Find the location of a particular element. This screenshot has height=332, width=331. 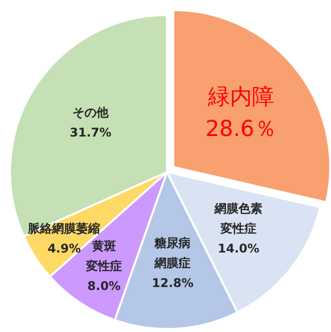

data-label: 4.9% is located at coordinates (64, 249).